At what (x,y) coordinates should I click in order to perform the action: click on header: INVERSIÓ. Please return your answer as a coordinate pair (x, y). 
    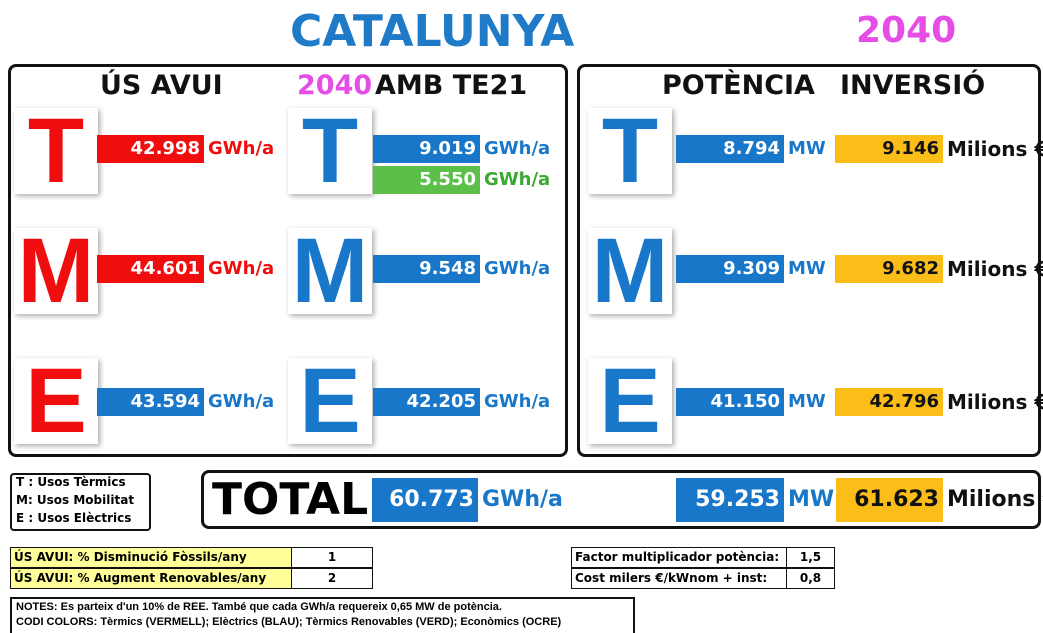
    Looking at the image, I should click on (913, 85).